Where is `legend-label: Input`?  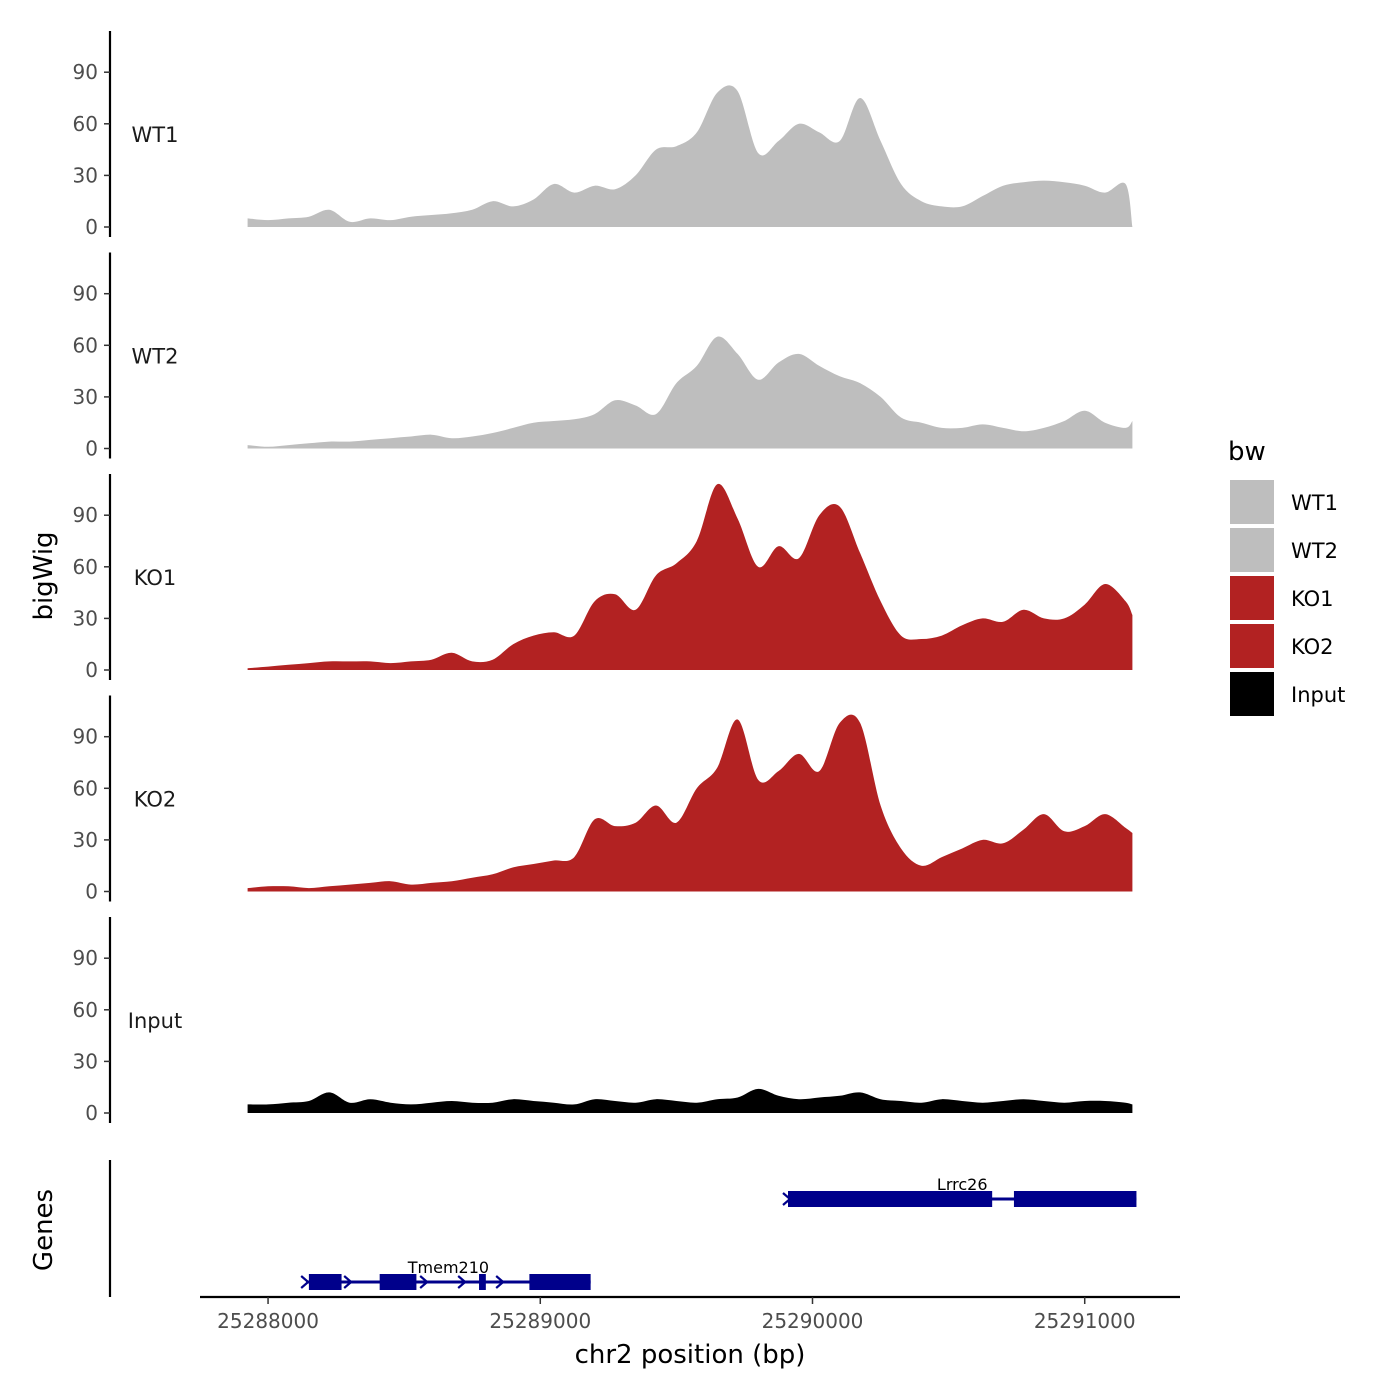
legend-label: Input is located at coordinates (1318, 695).